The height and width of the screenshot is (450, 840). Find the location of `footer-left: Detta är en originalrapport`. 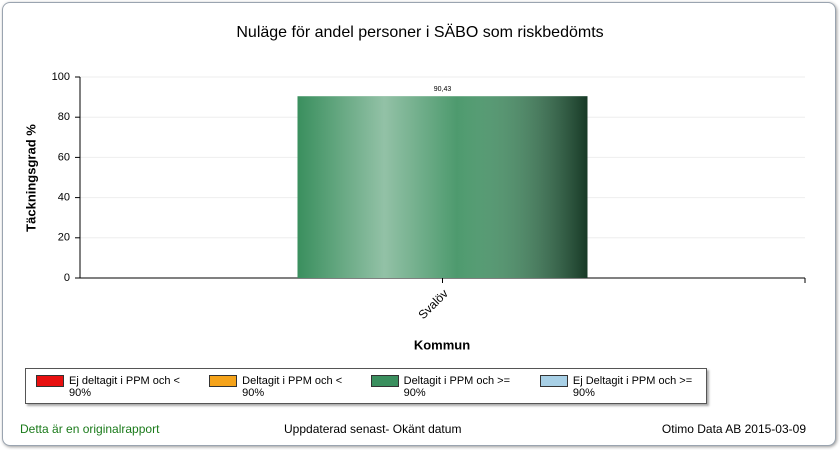

footer-left: Detta är en originalrapport is located at coordinates (90, 429).